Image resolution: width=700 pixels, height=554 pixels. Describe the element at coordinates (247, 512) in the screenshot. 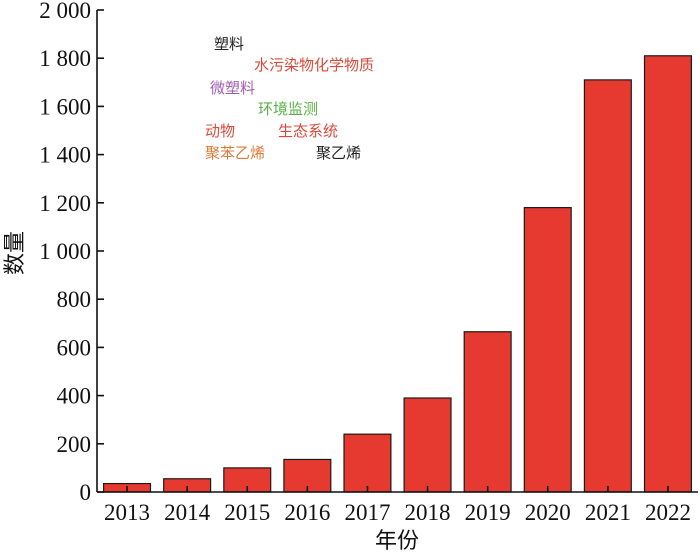

I see `x-tick-label: 2015` at that location.